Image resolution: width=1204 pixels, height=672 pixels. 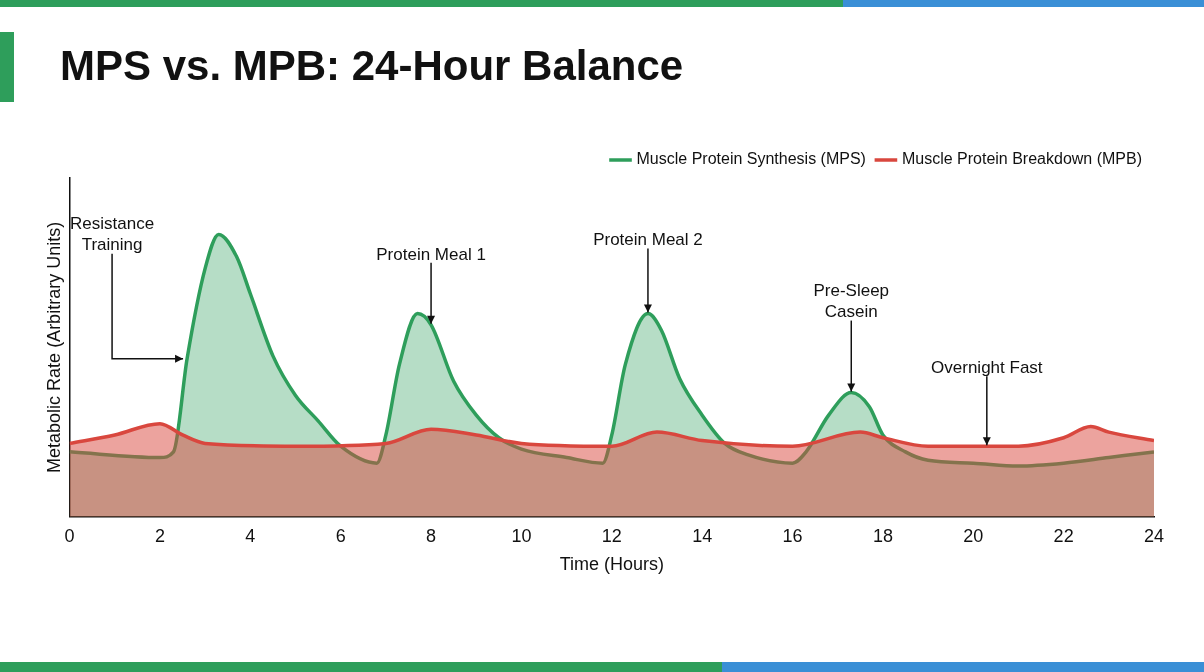 What do you see at coordinates (792, 535) in the screenshot?
I see `x-tick-label: 16` at bounding box center [792, 535].